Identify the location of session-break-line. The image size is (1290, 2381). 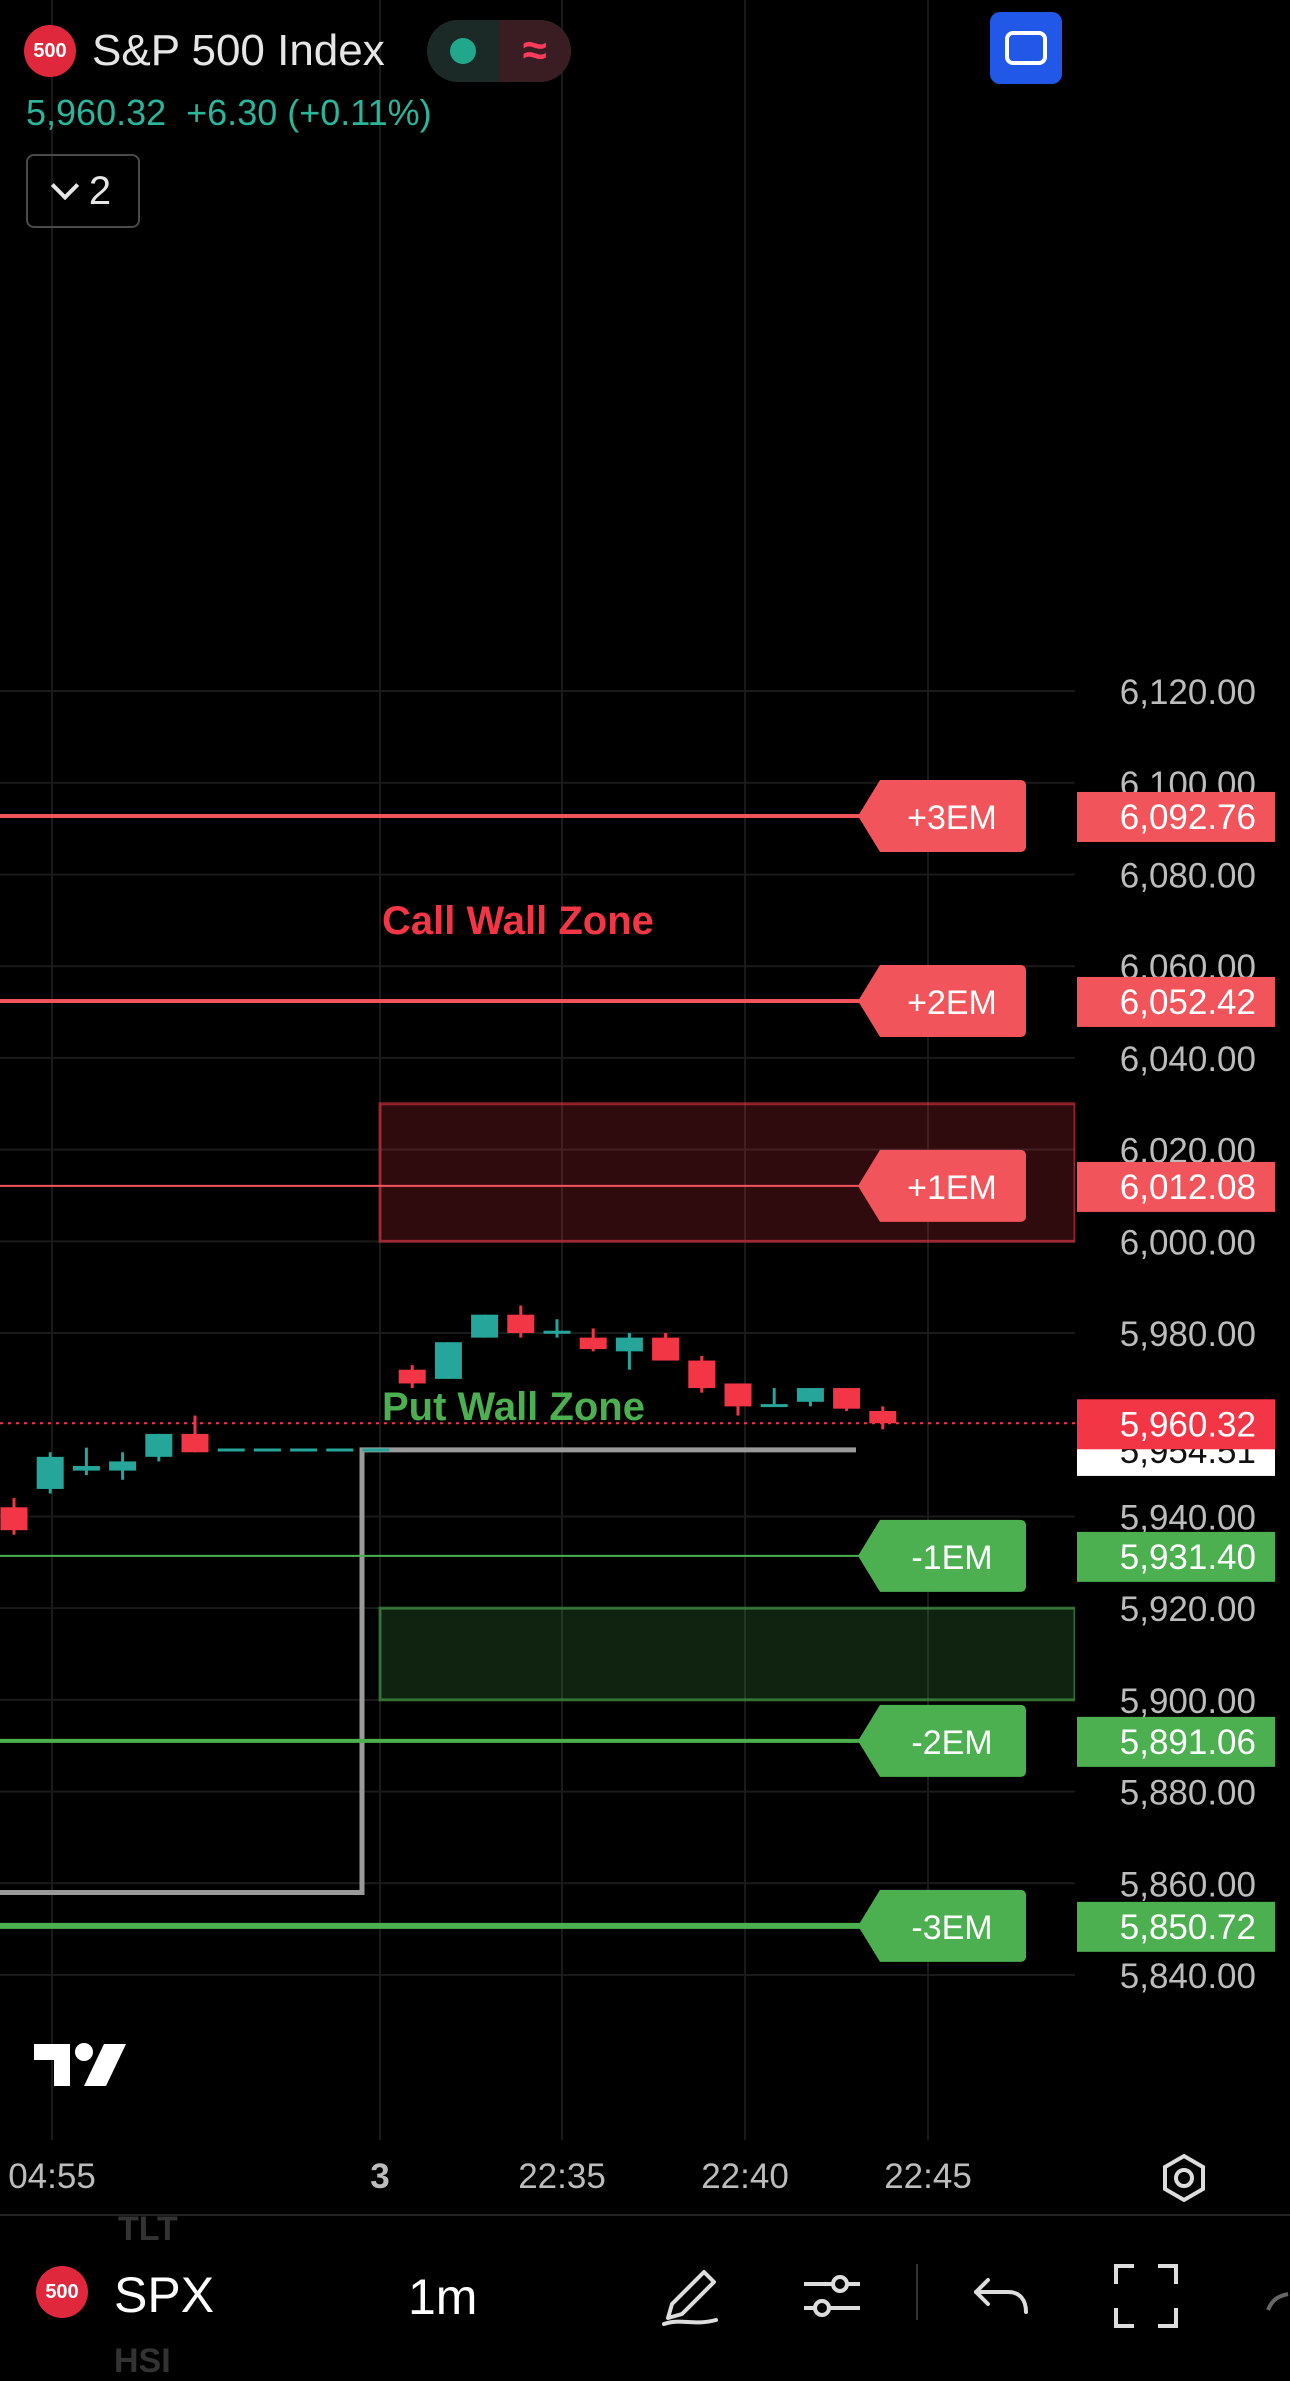
(428, 1671).